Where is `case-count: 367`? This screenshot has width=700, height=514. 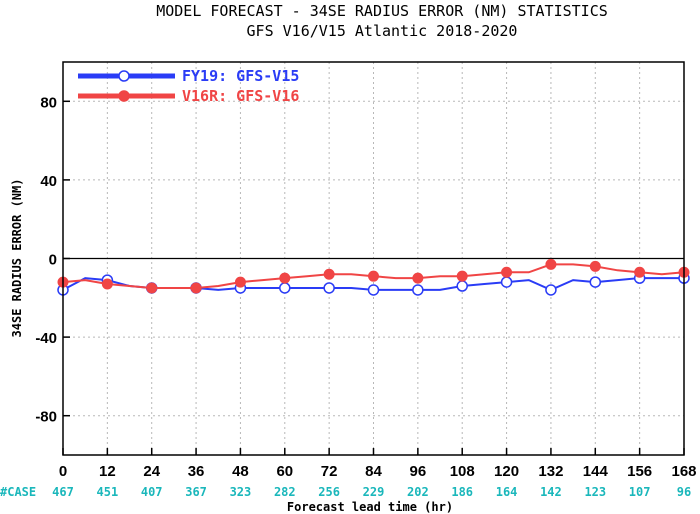 case-count: 367 is located at coordinates (196, 492).